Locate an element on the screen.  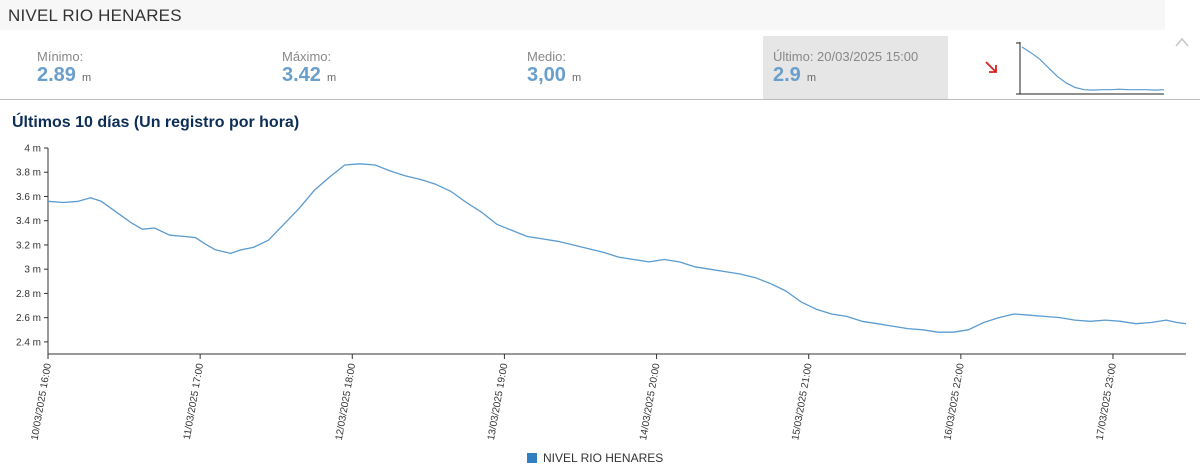
stat-average-value: 3,00 m is located at coordinates (554, 75).